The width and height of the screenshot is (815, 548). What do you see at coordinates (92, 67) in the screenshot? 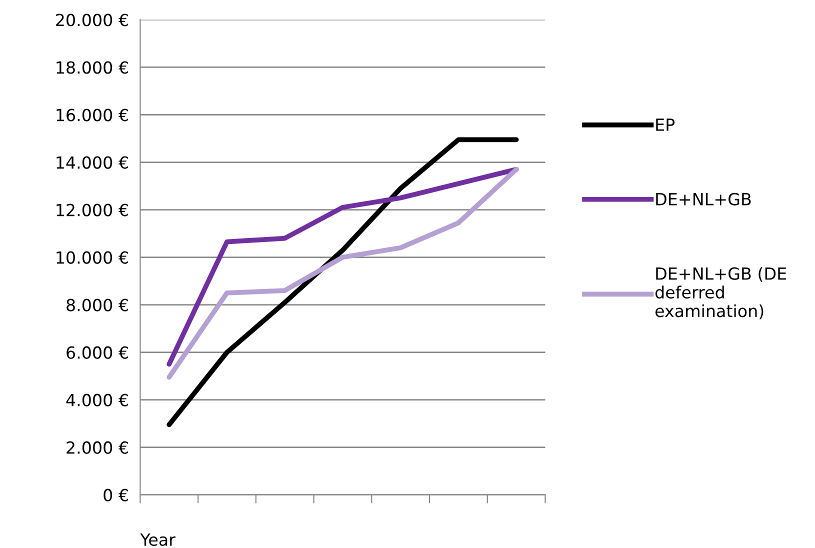
I see `y-tick-label: 18.000 €` at bounding box center [92, 67].